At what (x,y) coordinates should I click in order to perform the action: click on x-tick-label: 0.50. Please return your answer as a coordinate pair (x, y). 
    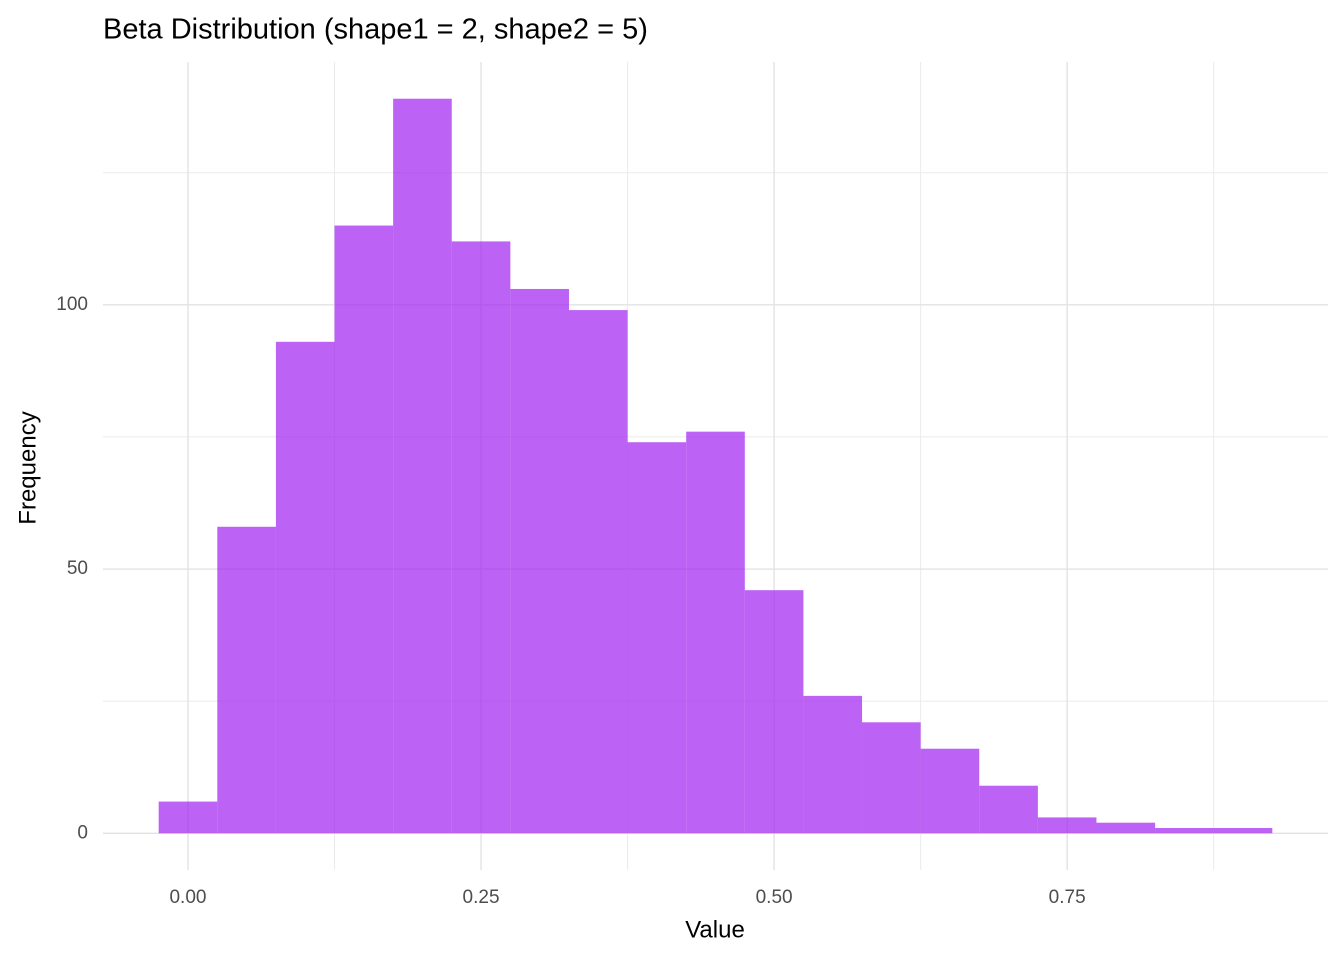
    Looking at the image, I should click on (774, 897).